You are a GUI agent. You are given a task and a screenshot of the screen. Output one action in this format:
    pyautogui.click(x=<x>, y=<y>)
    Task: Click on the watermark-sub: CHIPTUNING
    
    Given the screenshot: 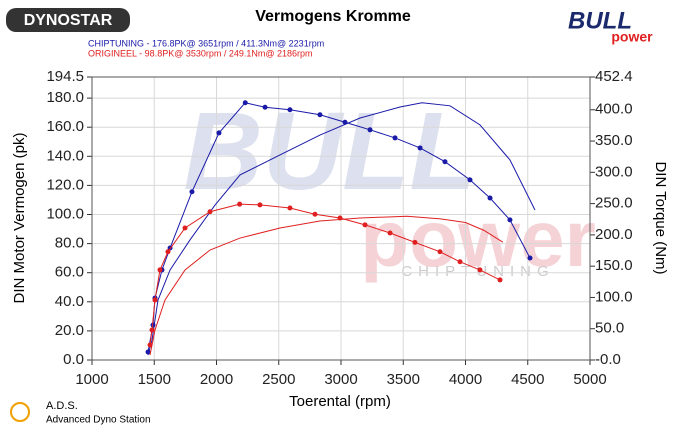 What is the action you would take?
    pyautogui.click(x=477, y=271)
    